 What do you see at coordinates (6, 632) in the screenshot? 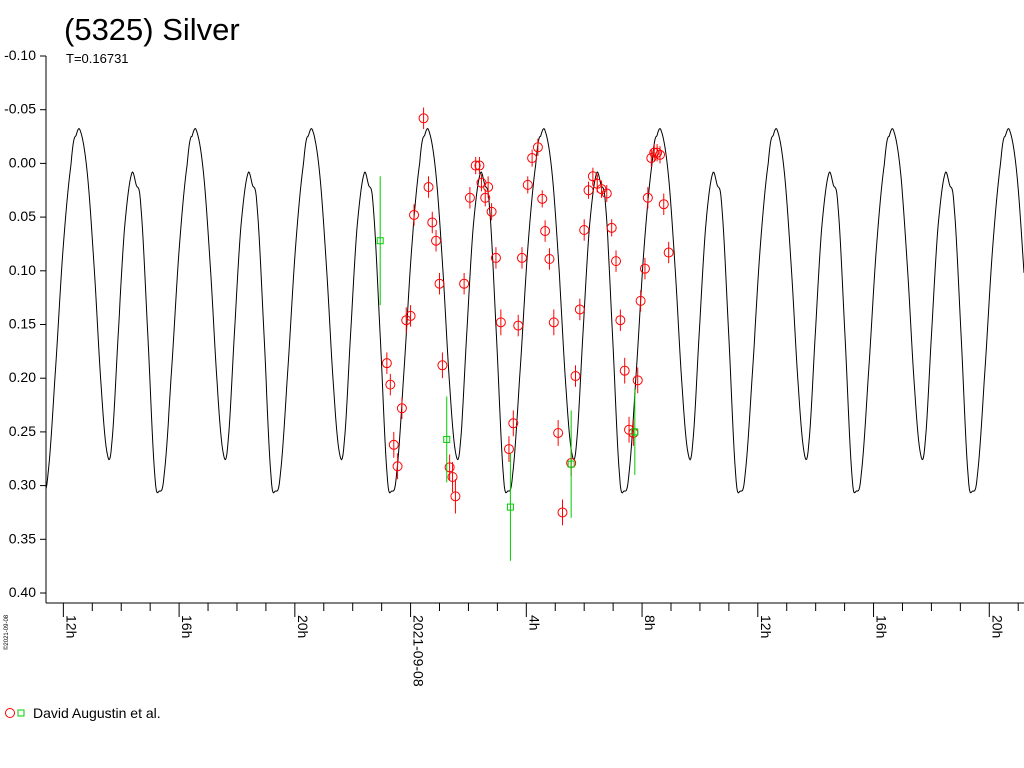
I see `copyright-label: ©2021-09-08` at bounding box center [6, 632].